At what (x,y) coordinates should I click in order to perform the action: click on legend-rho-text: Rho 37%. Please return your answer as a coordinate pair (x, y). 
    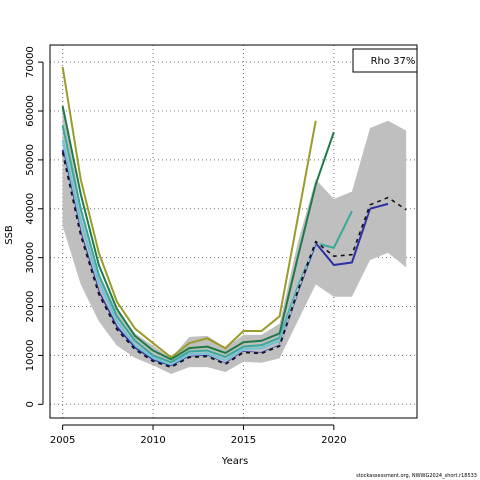
    Looking at the image, I should click on (393, 61).